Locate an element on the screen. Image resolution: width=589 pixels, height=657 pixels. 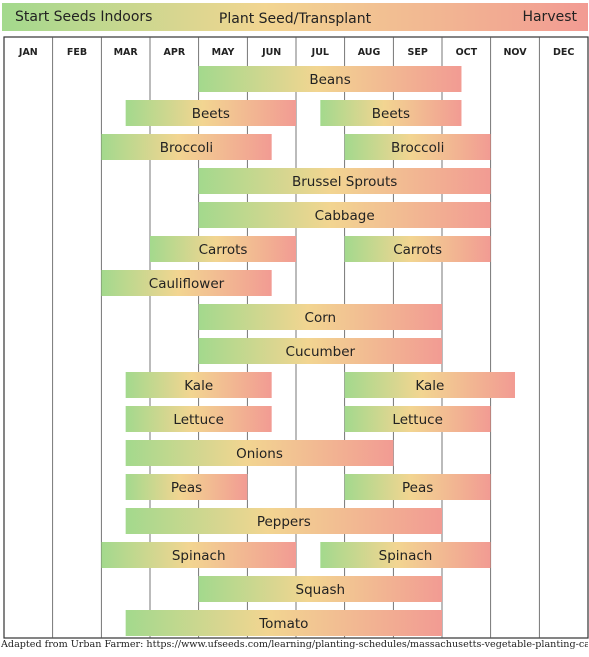
crop-label-beans: Beans is located at coordinates (329, 80).